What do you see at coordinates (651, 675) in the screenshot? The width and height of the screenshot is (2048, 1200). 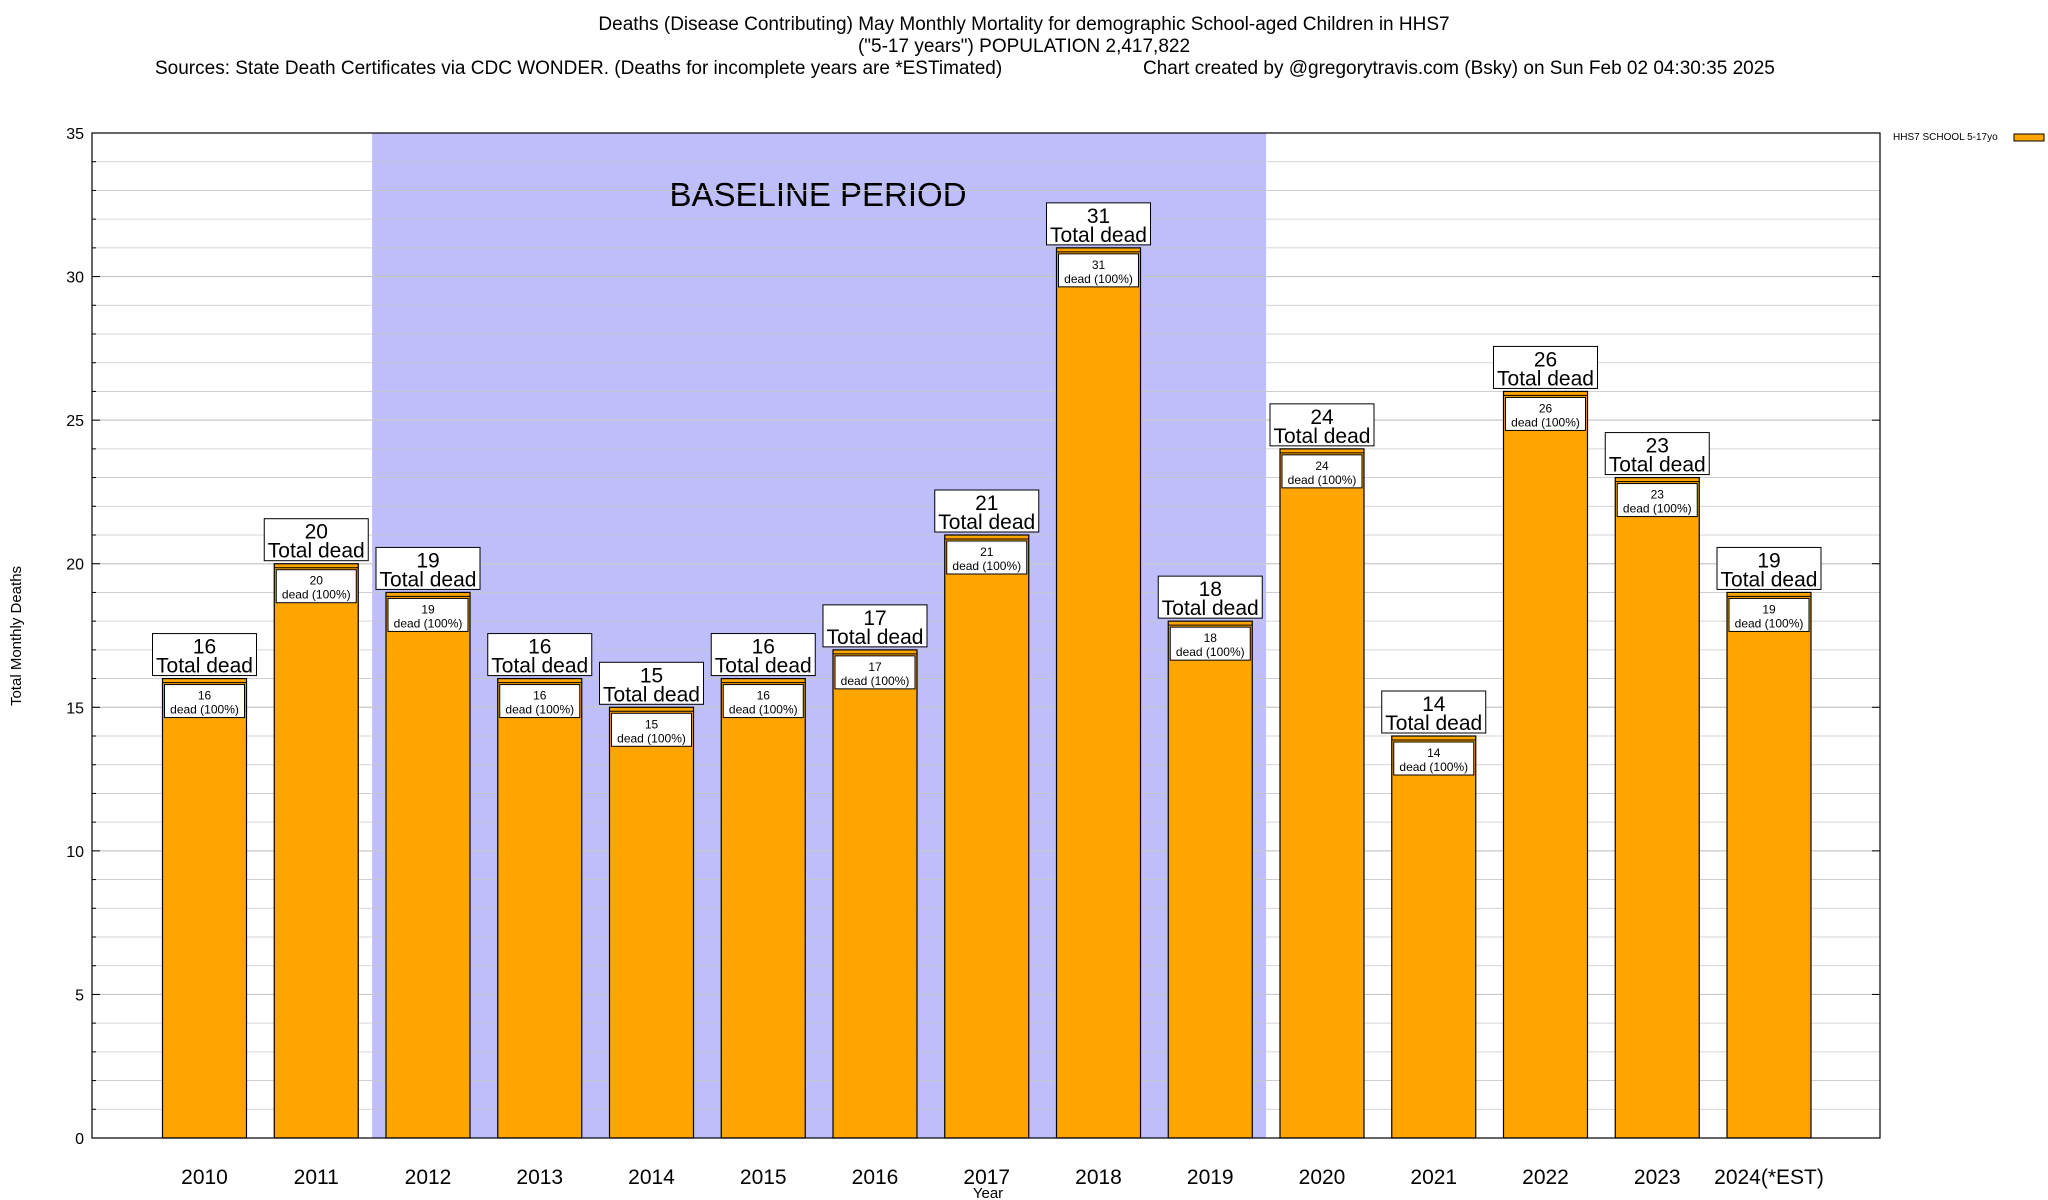 I see `total-value-label: 15` at bounding box center [651, 675].